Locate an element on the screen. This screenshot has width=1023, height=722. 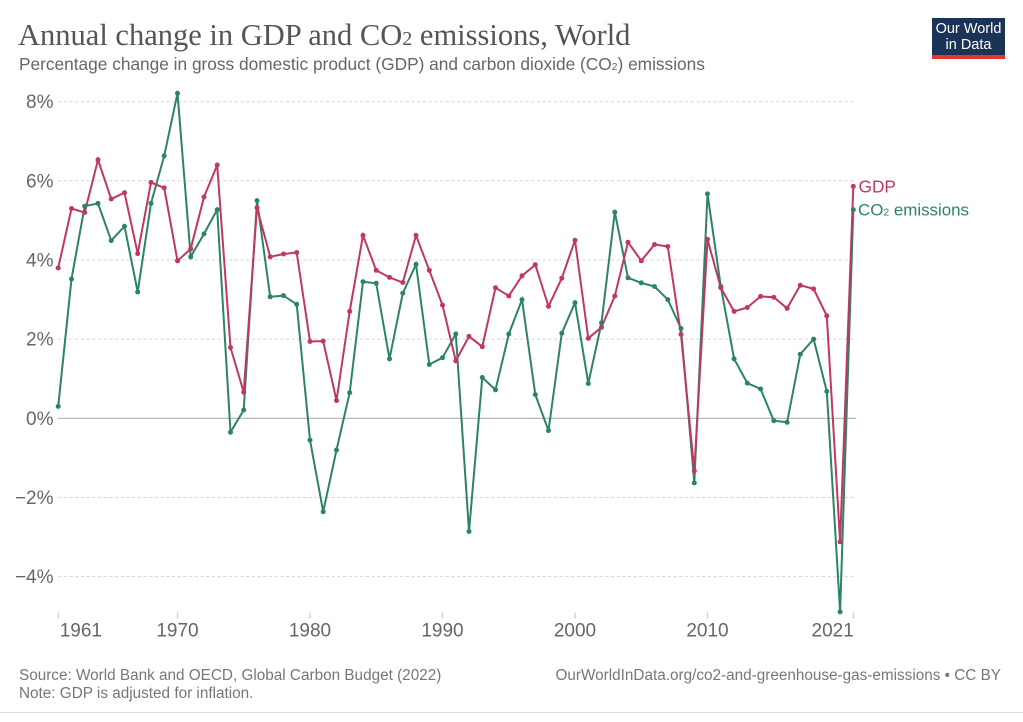
svg-text: 2000 is located at coordinates (575, 631).